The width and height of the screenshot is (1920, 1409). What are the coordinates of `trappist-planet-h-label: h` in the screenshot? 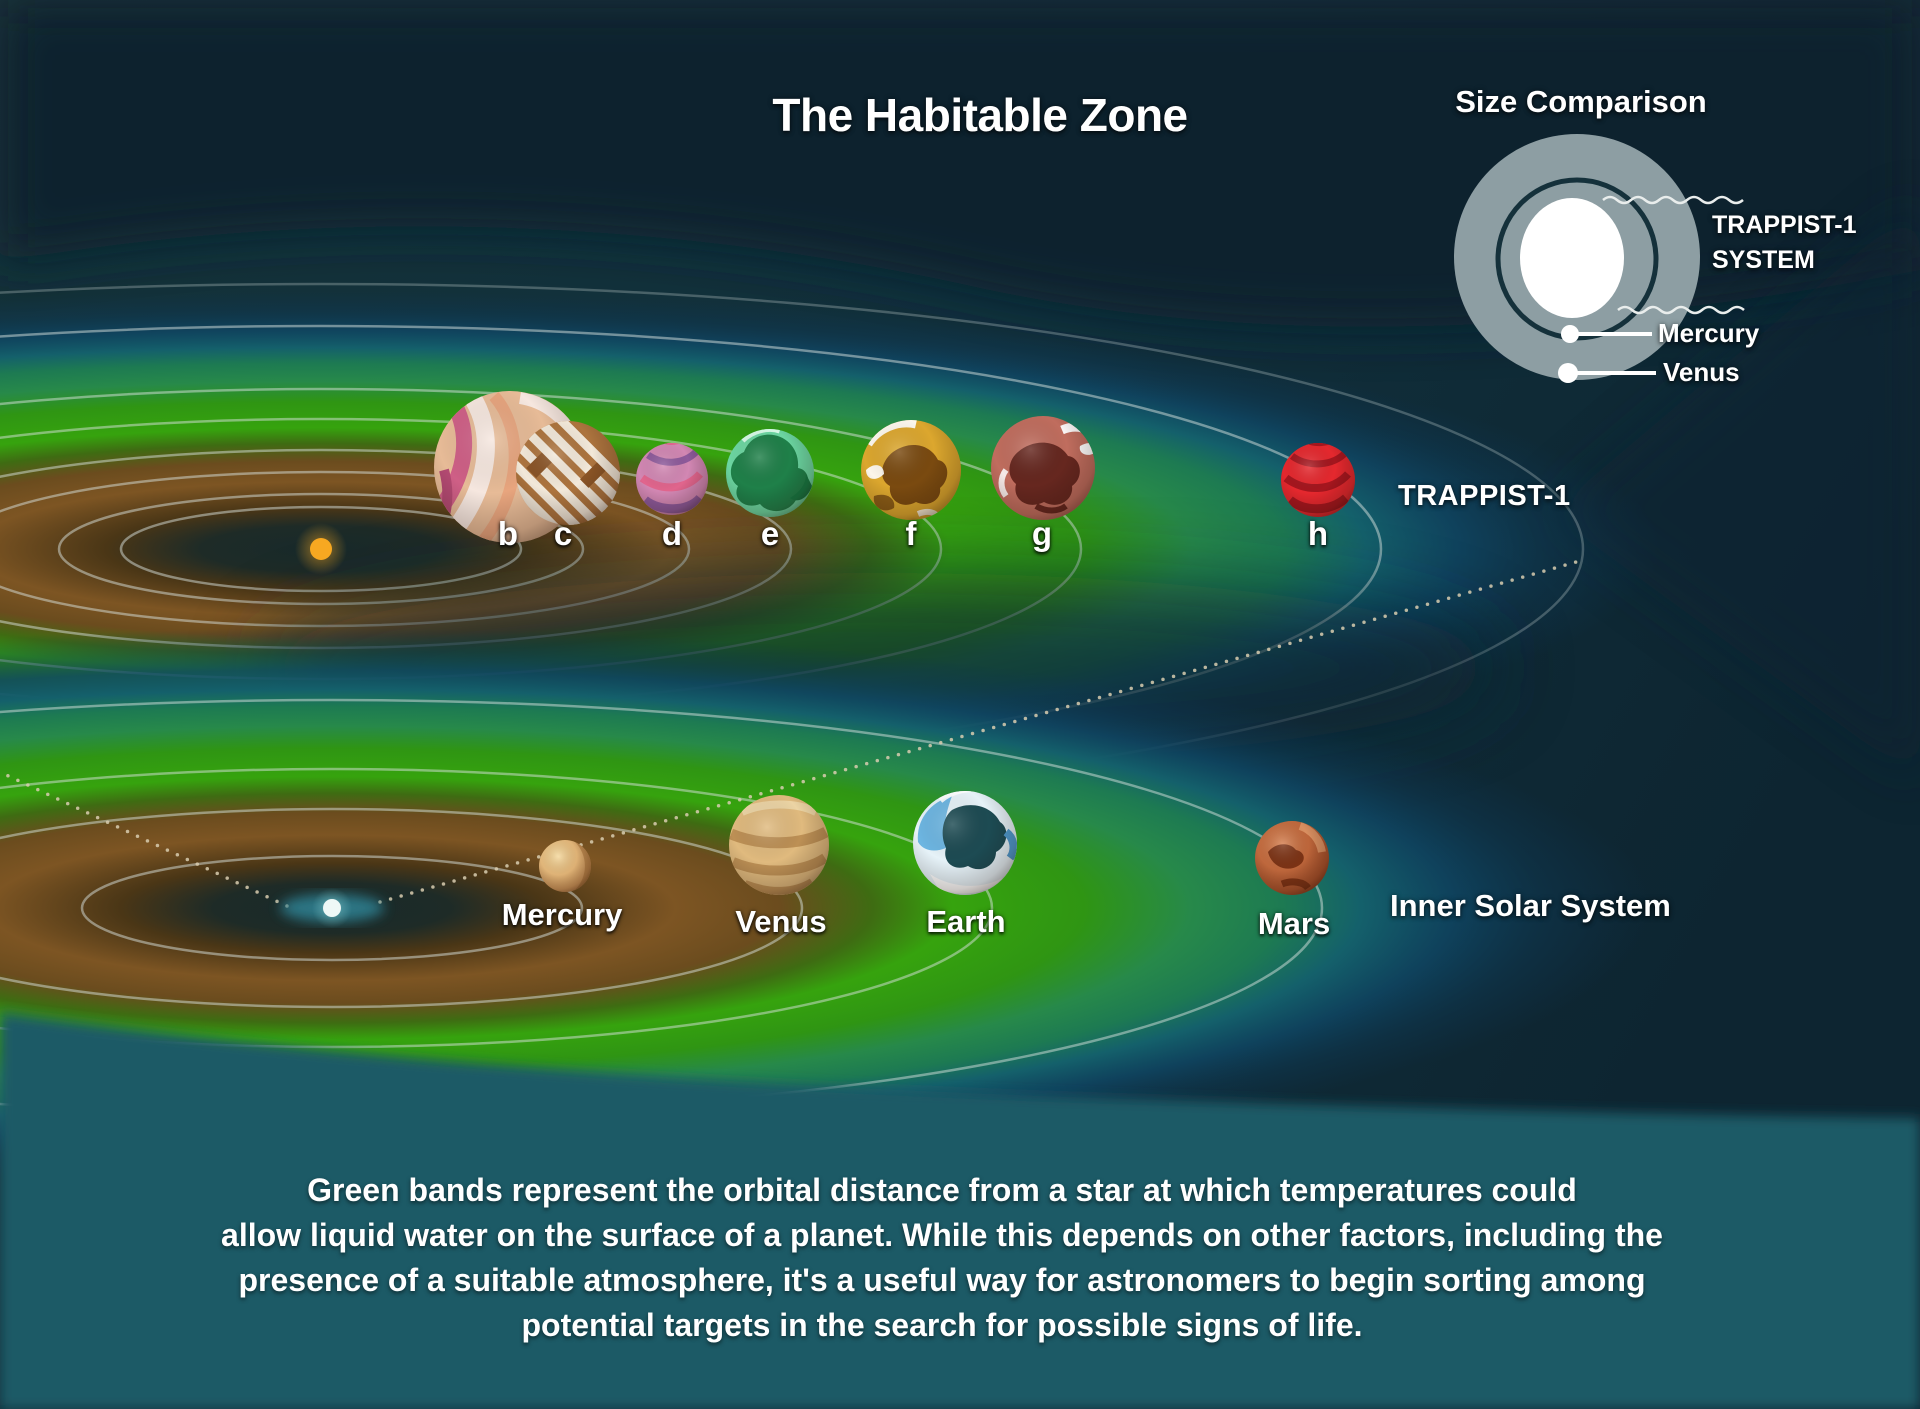 It's located at (1318, 533).